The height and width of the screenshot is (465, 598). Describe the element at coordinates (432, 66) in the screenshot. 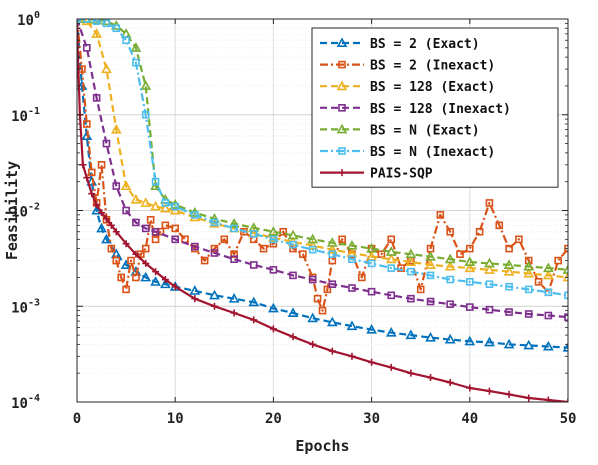

I see `legend-label: BS = 2 (Inexact)` at that location.